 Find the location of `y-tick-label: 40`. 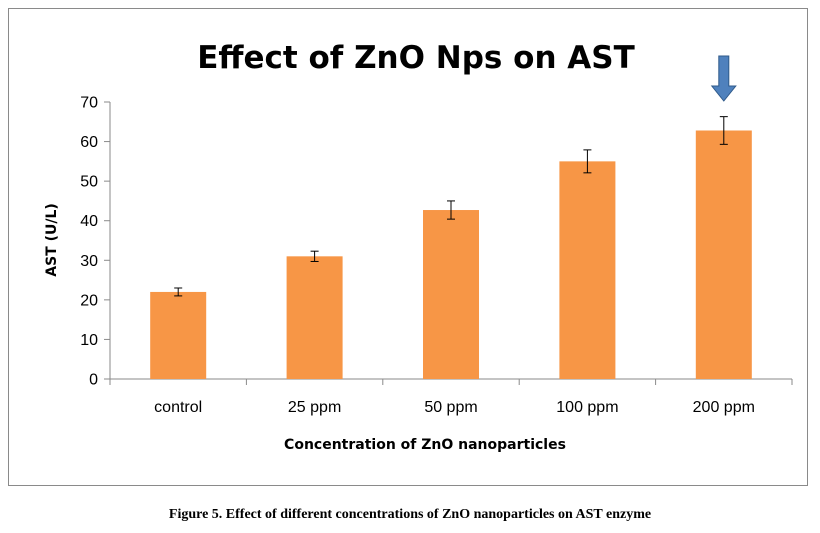

y-tick-label: 40 is located at coordinates (89, 221).